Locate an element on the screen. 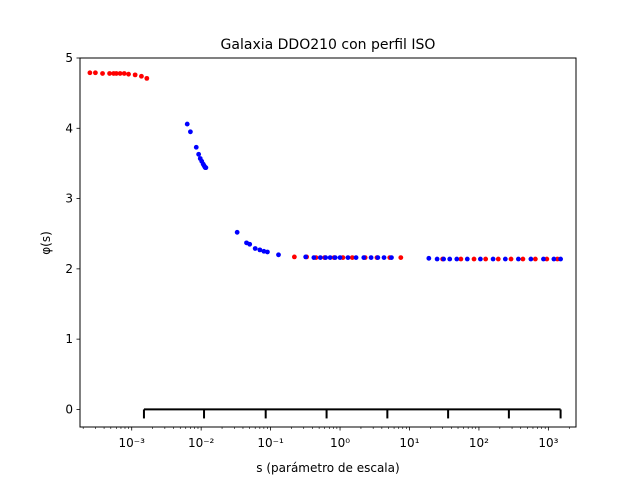  y-tick-label: 3 is located at coordinates (69, 199).